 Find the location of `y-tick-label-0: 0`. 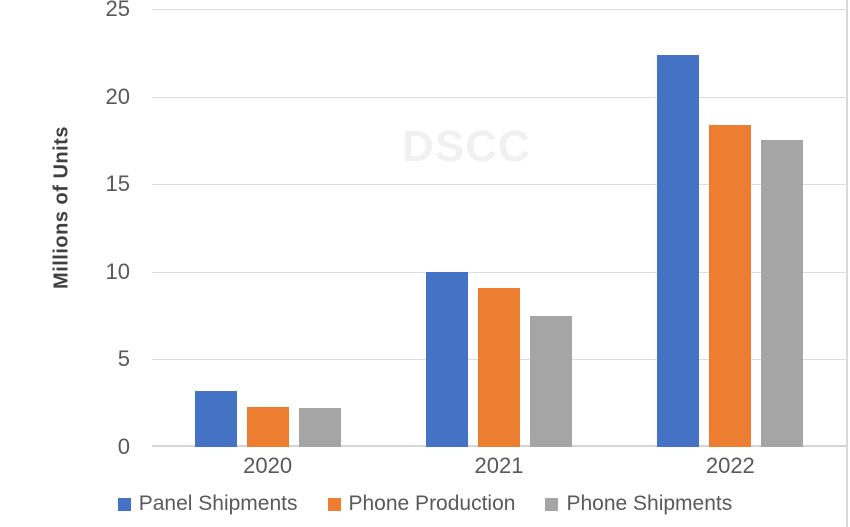

y-tick-label-0: 0 is located at coordinates (123, 446).